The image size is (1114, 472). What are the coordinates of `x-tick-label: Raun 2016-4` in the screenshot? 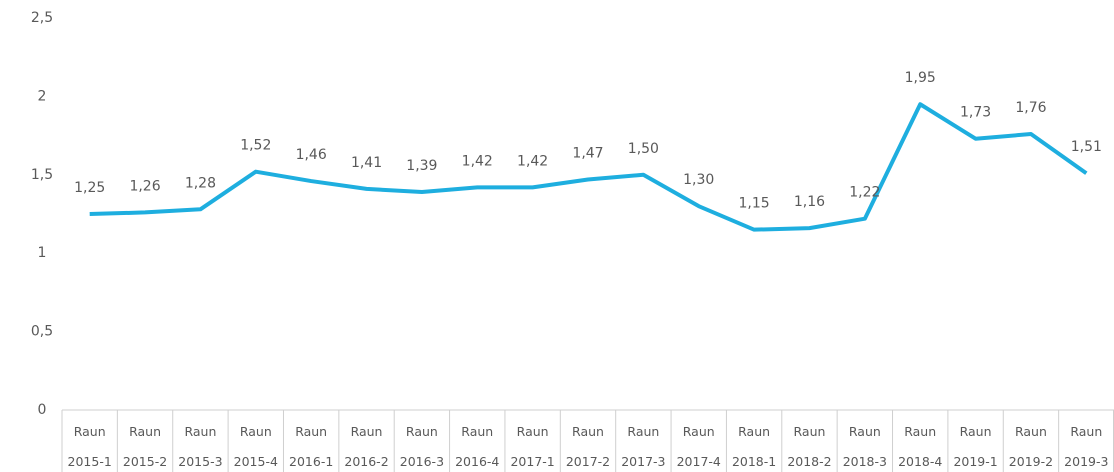 It's located at (477, 446).